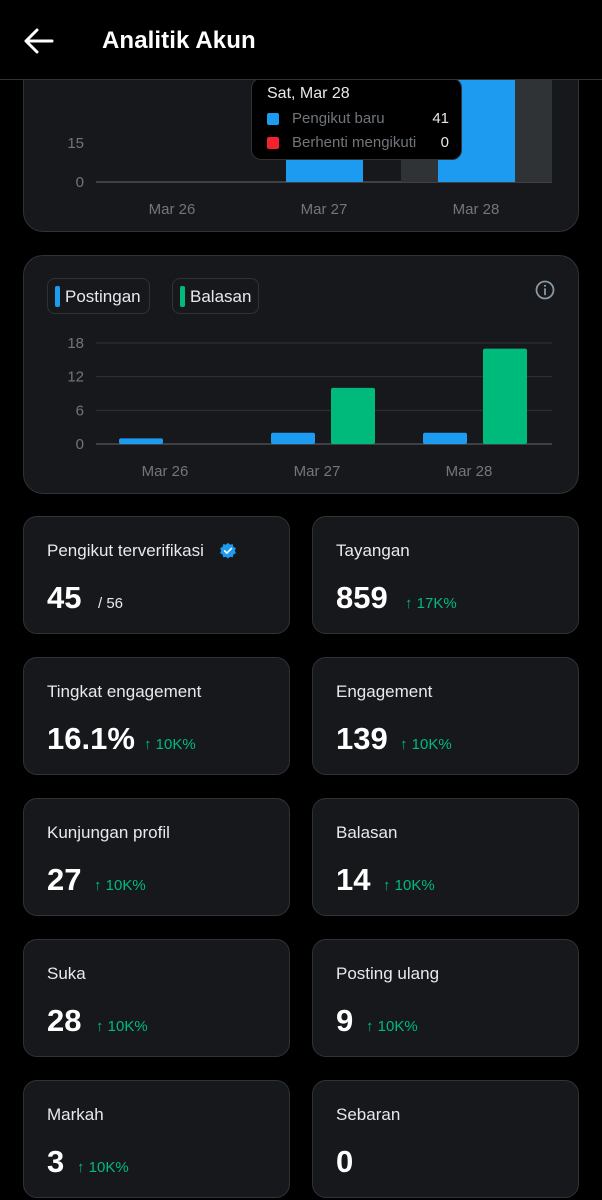  I want to click on stat-value: 859, so click(362, 597).